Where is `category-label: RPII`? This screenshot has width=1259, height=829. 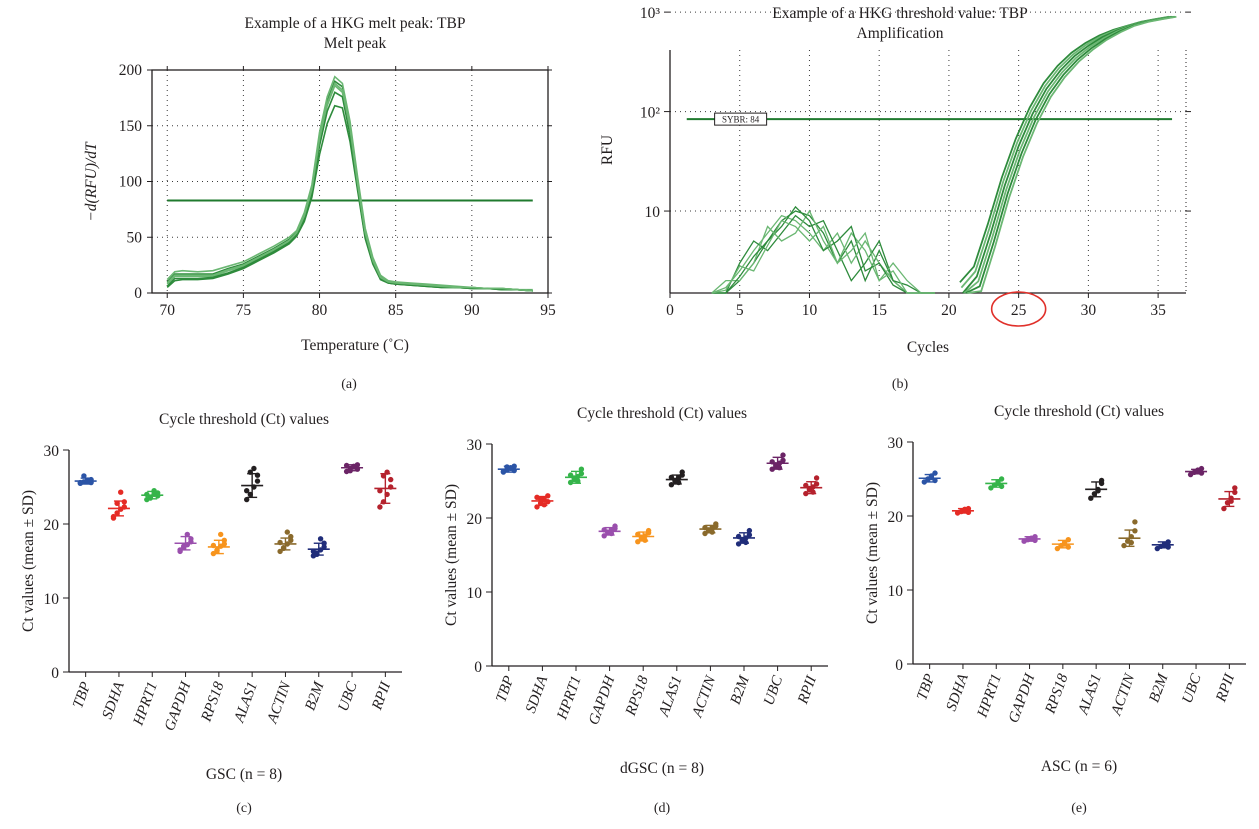 category-label: RPII is located at coordinates (1225, 688).